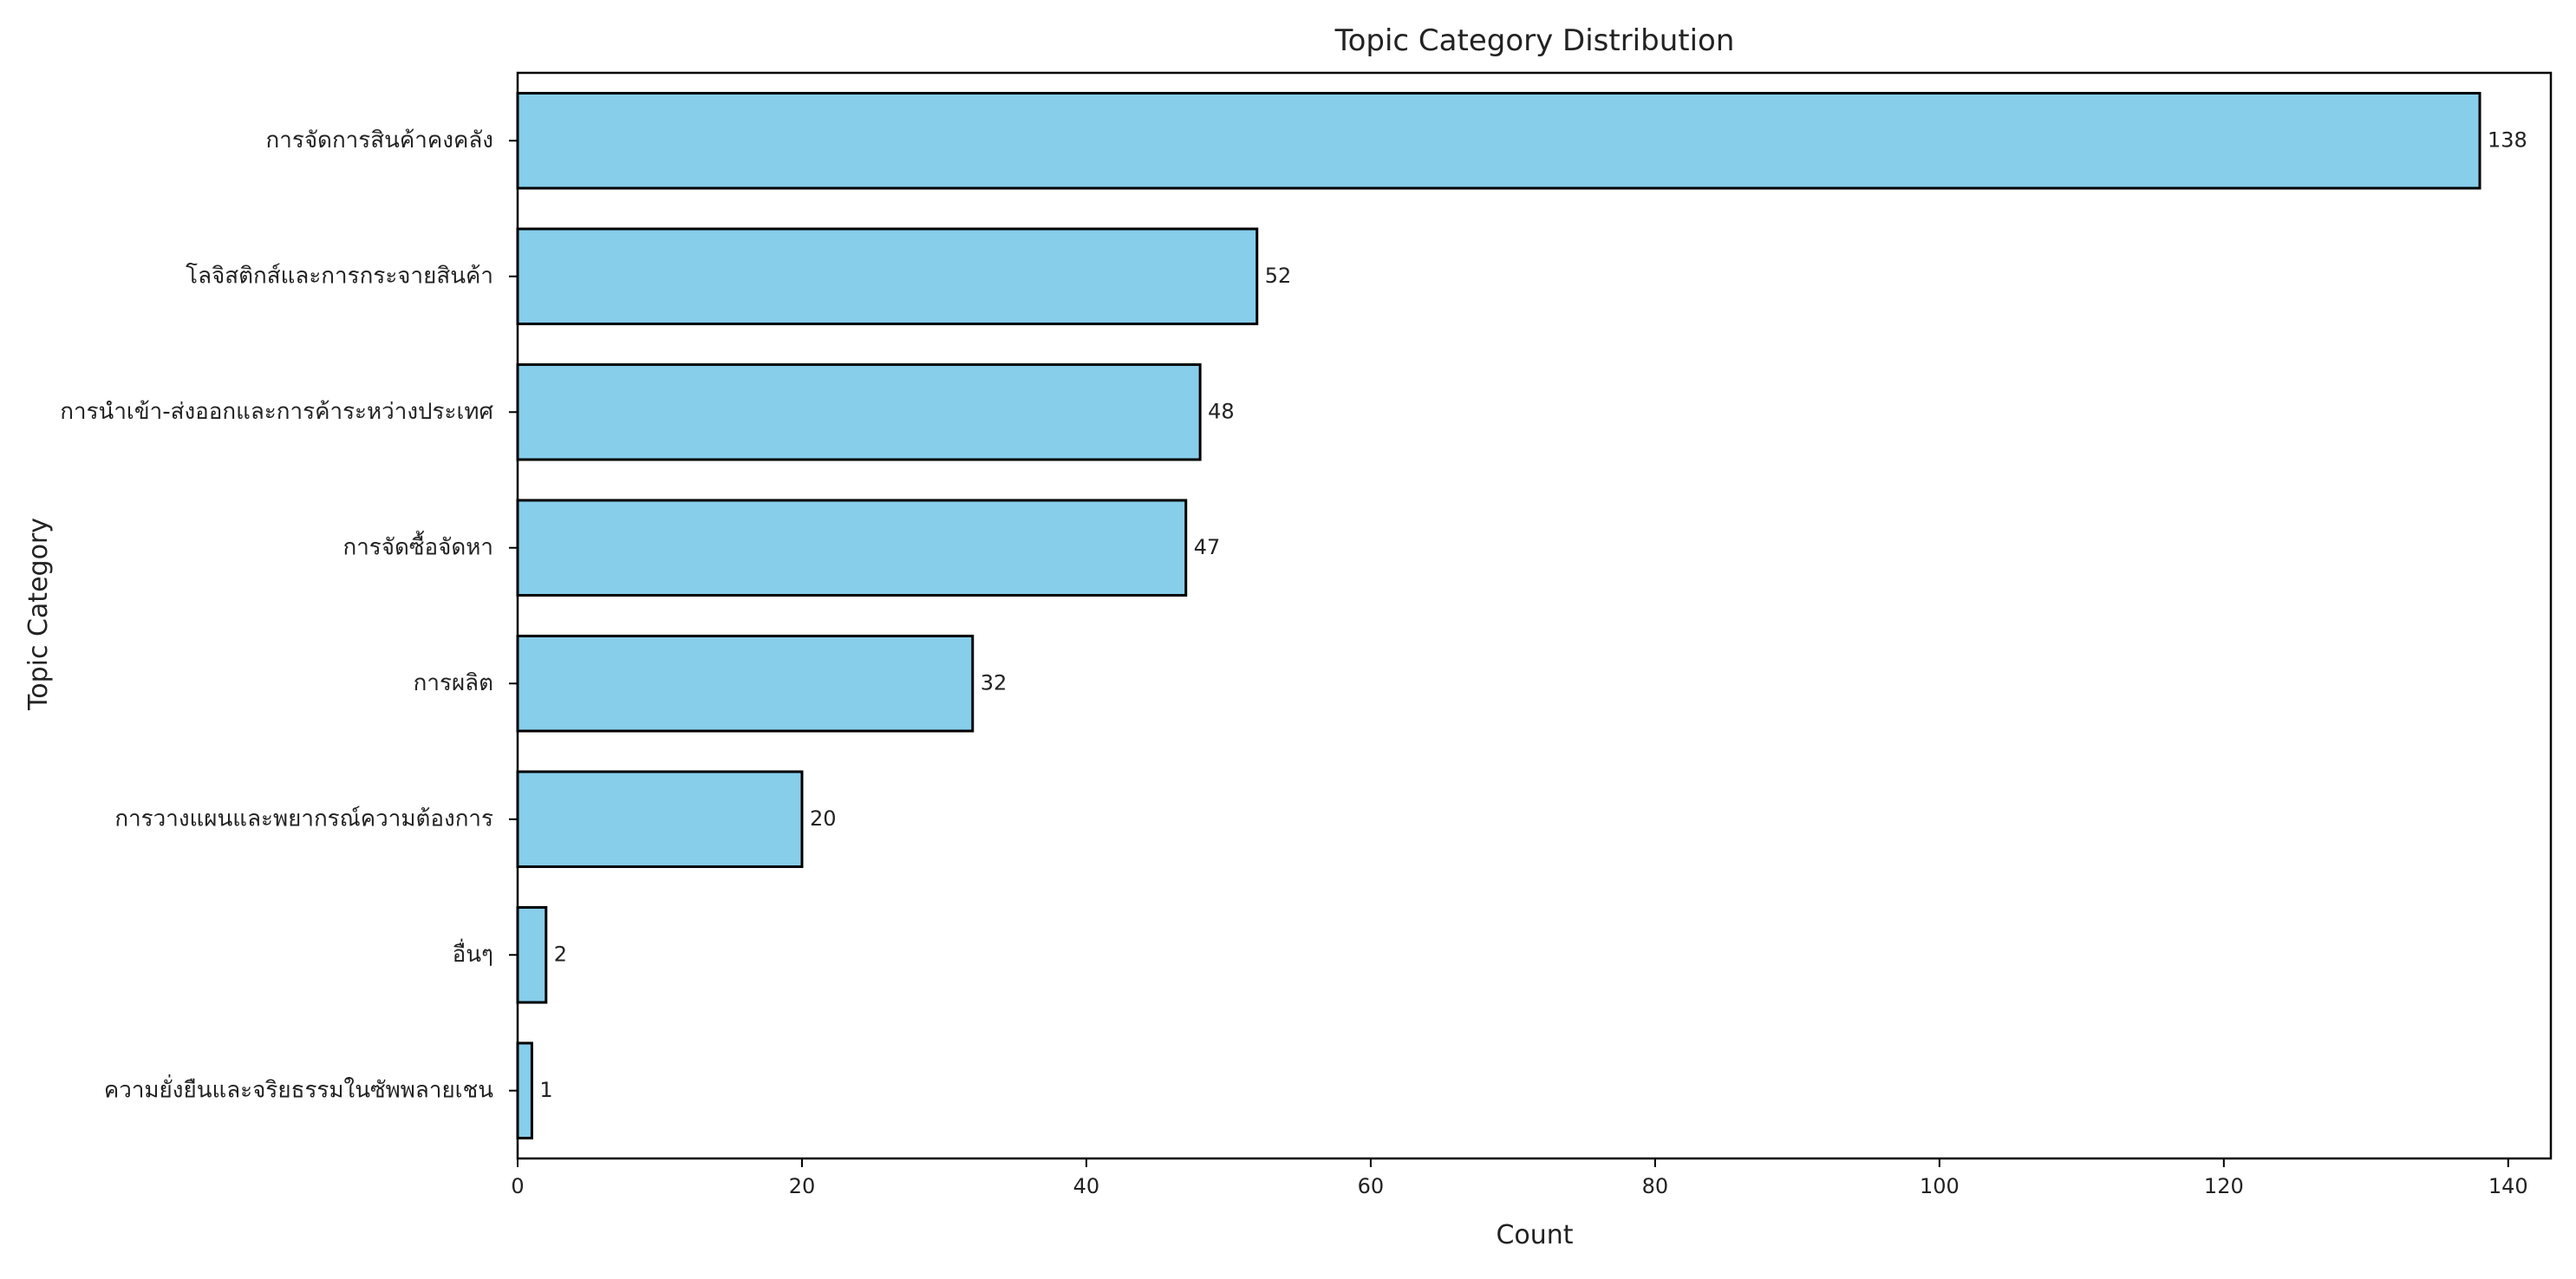 This screenshot has height=1279, width=2576. What do you see at coordinates (304, 819) in the screenshot?
I see `category-label-5: การวางแผนและพยากรณ์ความต้องการ` at bounding box center [304, 819].